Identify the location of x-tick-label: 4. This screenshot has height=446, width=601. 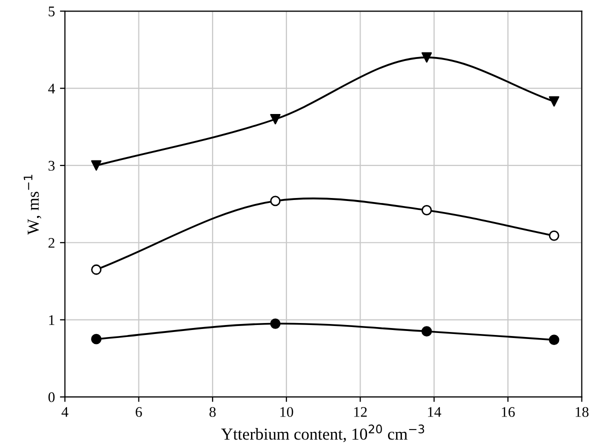
(65, 412).